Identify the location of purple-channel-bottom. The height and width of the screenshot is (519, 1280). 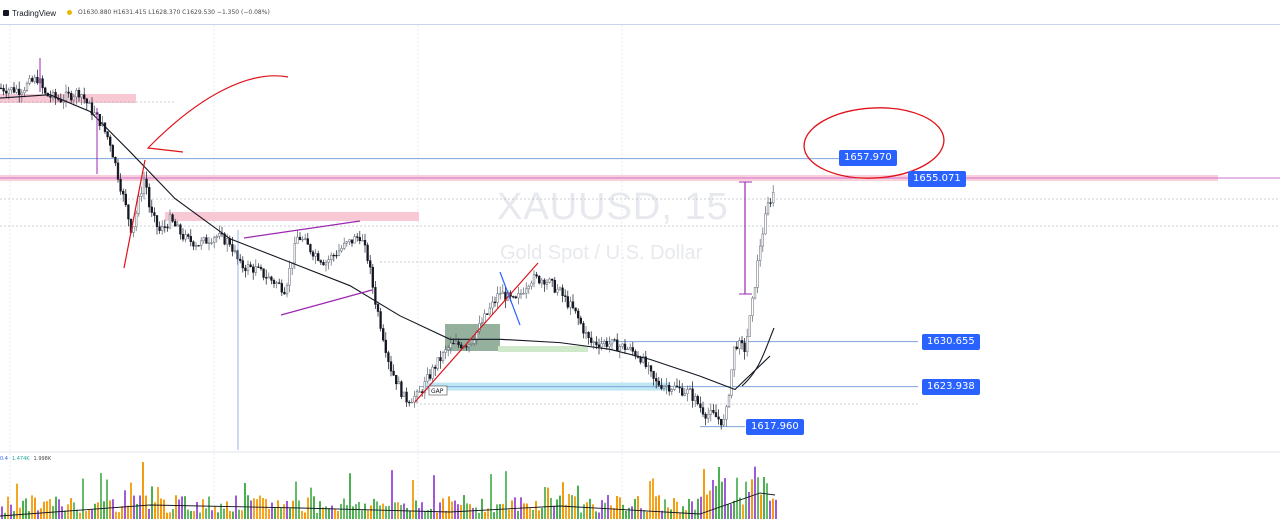
(326, 302).